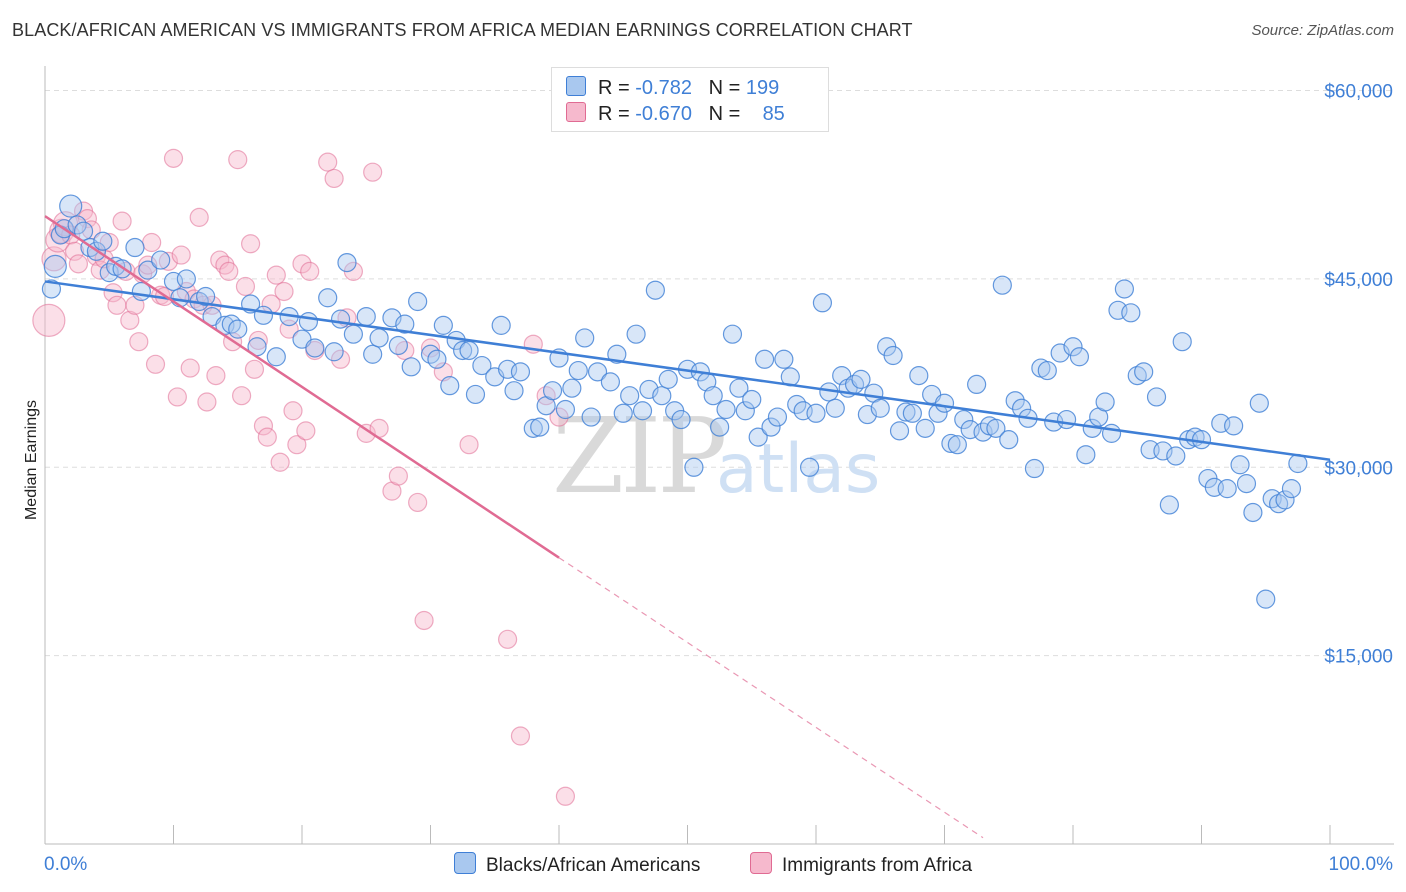 The height and width of the screenshot is (892, 1406). Describe the element at coordinates (761, 863) in the screenshot. I see `bottom-legend-swatch-pink` at that location.